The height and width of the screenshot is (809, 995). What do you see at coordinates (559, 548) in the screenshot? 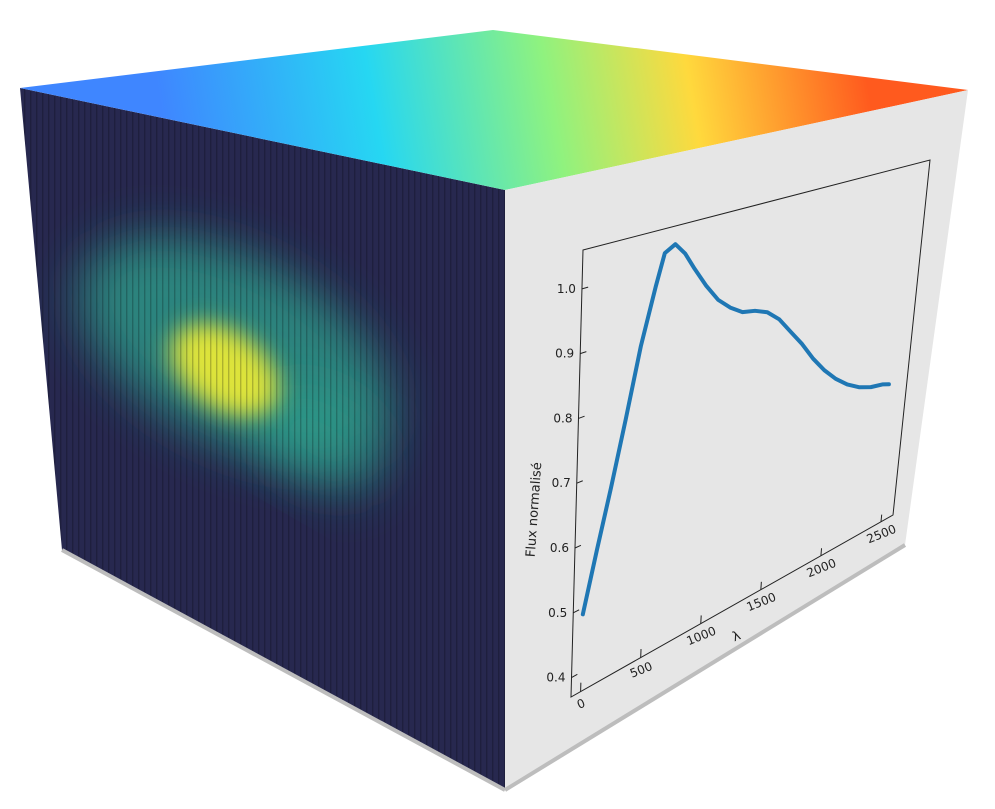
I see `y-tick-label: 0.6` at bounding box center [559, 548].